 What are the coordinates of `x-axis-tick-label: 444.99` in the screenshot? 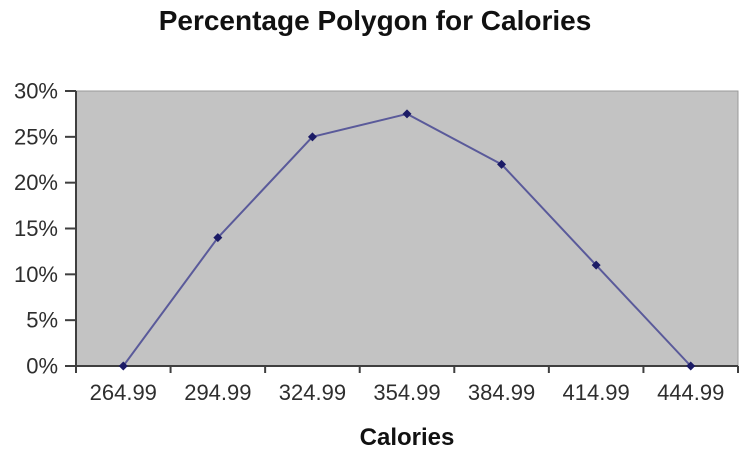 It's located at (690, 392).